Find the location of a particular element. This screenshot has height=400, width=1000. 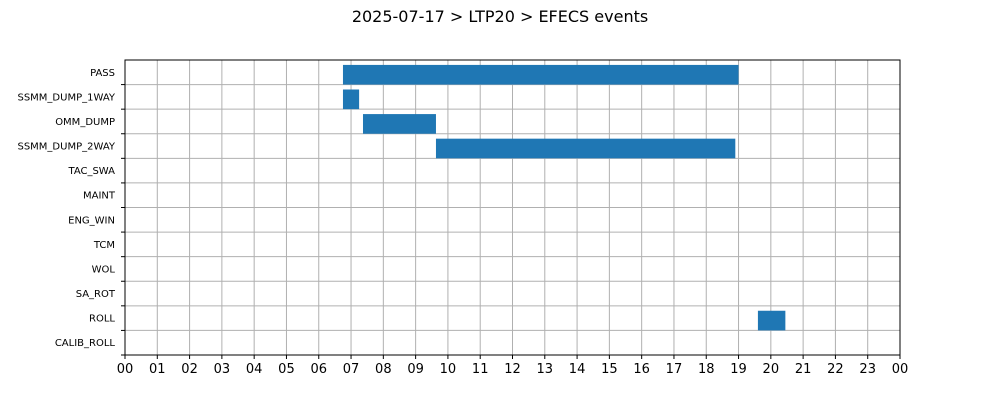

y-tick-label: MAINT is located at coordinates (99, 196).